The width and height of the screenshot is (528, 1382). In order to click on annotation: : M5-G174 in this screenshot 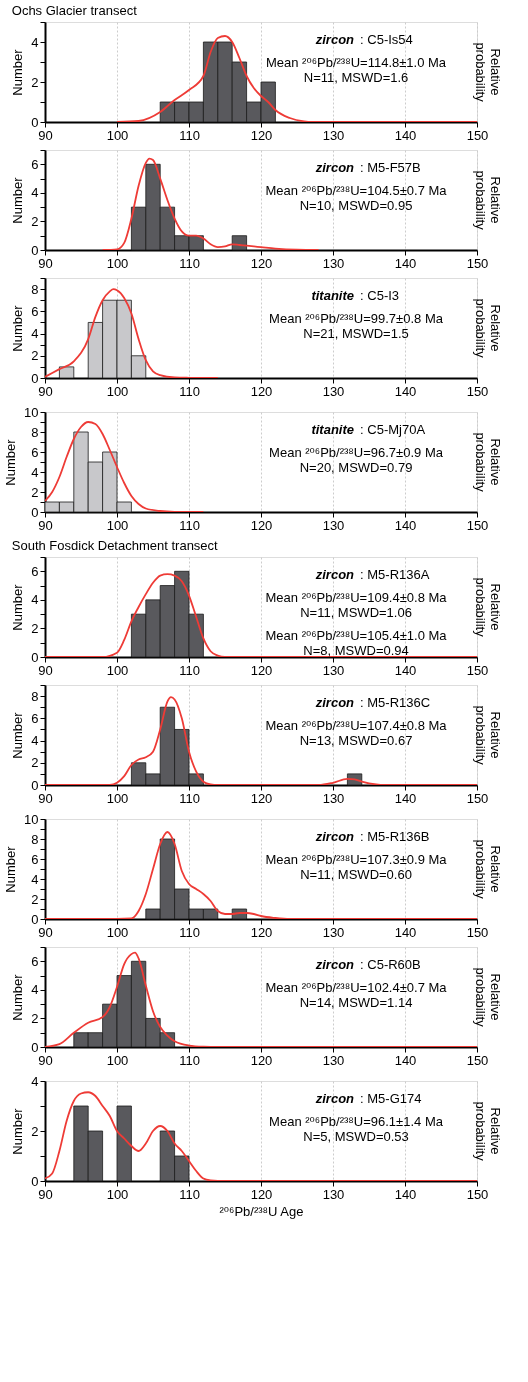, I will do `click(391, 1098)`.